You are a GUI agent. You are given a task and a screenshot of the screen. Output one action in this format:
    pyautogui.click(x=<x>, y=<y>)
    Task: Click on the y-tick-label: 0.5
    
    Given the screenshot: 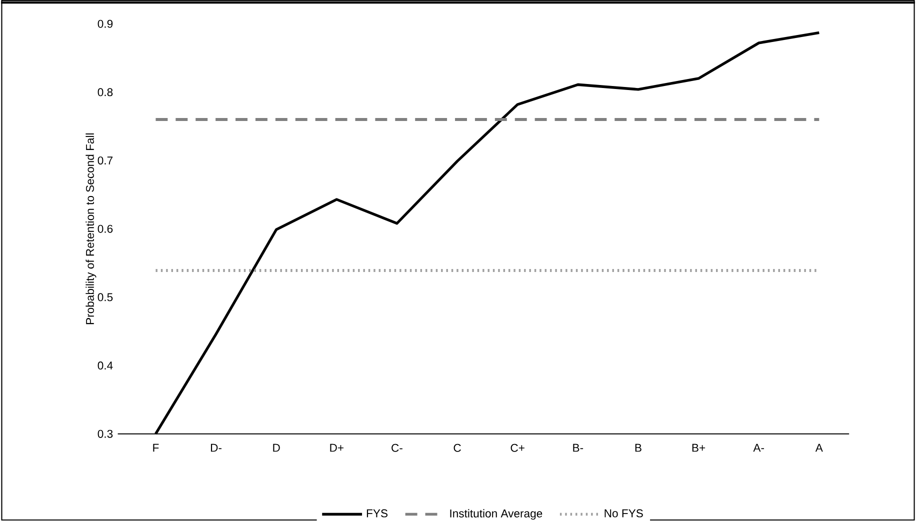 What is the action you would take?
    pyautogui.click(x=105, y=297)
    